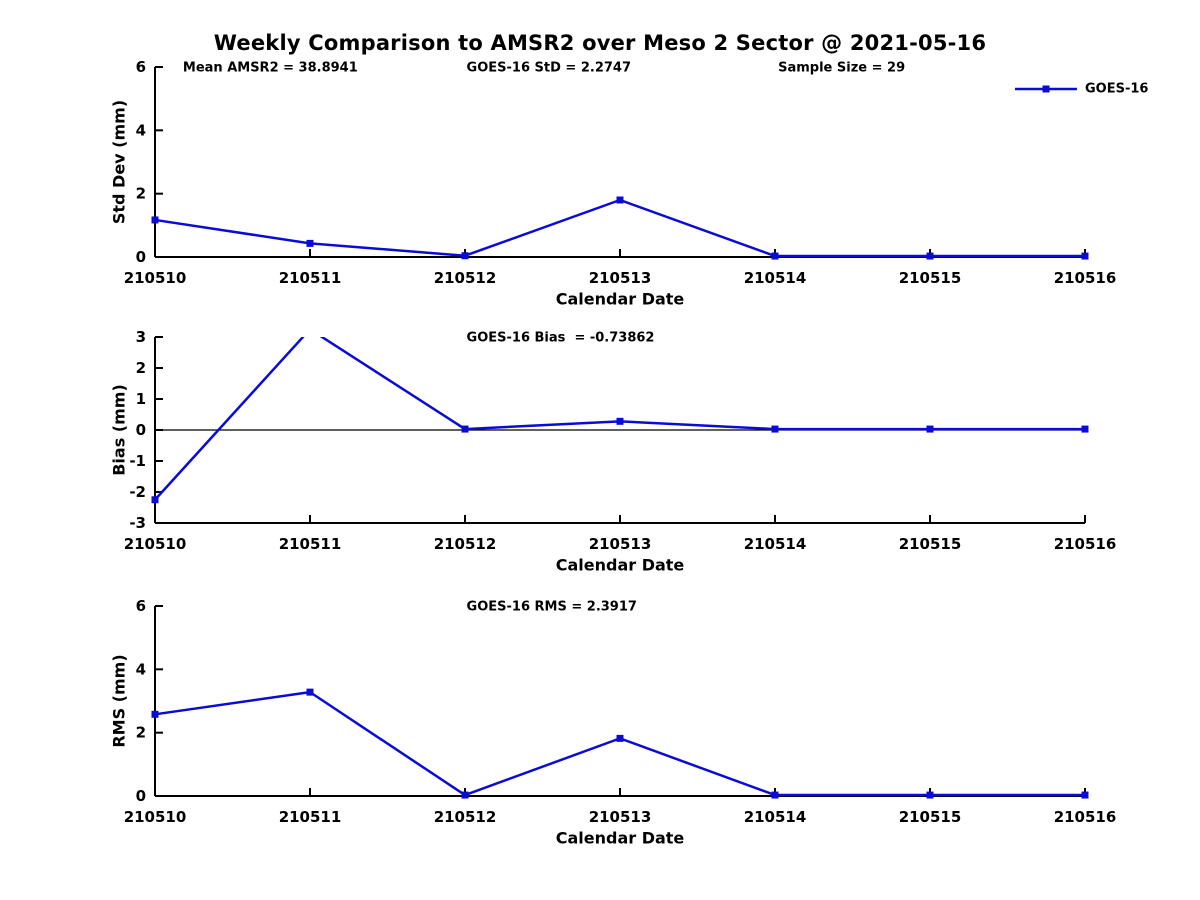 The height and width of the screenshot is (900, 1200). Describe the element at coordinates (141, 337) in the screenshot. I see `y-tick-label: 3` at that location.